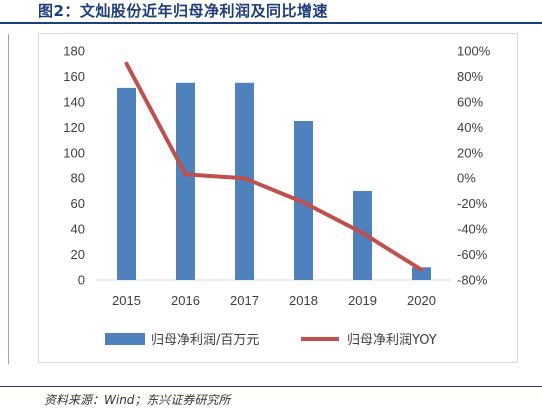 The height and width of the screenshot is (410, 542). Describe the element at coordinates (74, 51) in the screenshot. I see `left-tick-label: 180` at that location.